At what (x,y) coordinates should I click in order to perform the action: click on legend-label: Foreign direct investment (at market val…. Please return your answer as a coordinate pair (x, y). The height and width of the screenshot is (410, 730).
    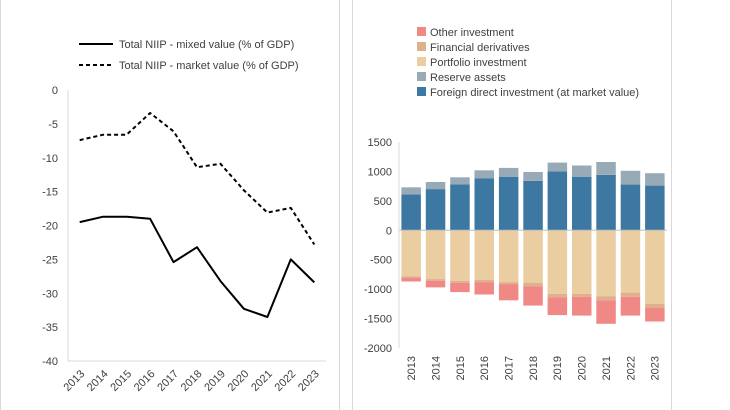
    Looking at the image, I should click on (534, 93).